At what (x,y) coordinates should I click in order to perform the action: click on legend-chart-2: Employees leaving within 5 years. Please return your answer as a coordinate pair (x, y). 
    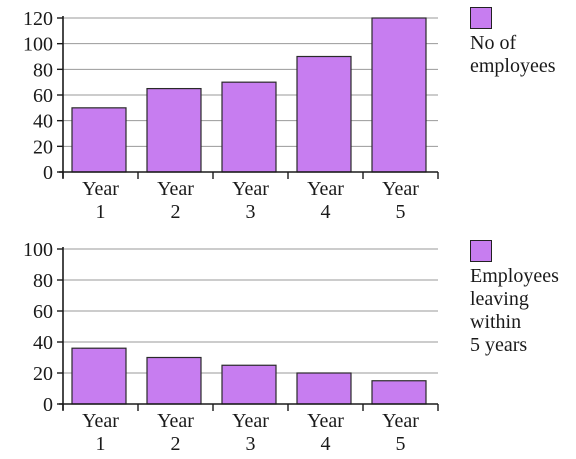
    Looking at the image, I should click on (514, 298).